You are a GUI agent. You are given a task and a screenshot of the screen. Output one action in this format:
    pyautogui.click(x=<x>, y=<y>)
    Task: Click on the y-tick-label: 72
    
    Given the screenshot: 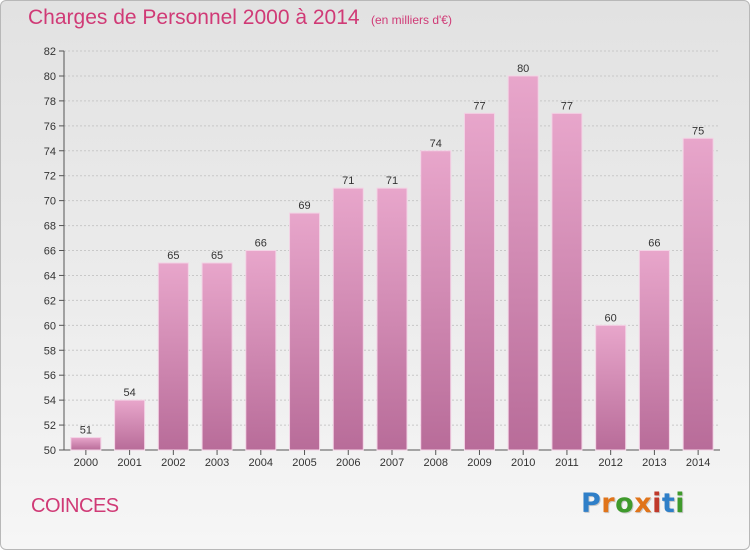 What is the action you would take?
    pyautogui.click(x=50, y=177)
    